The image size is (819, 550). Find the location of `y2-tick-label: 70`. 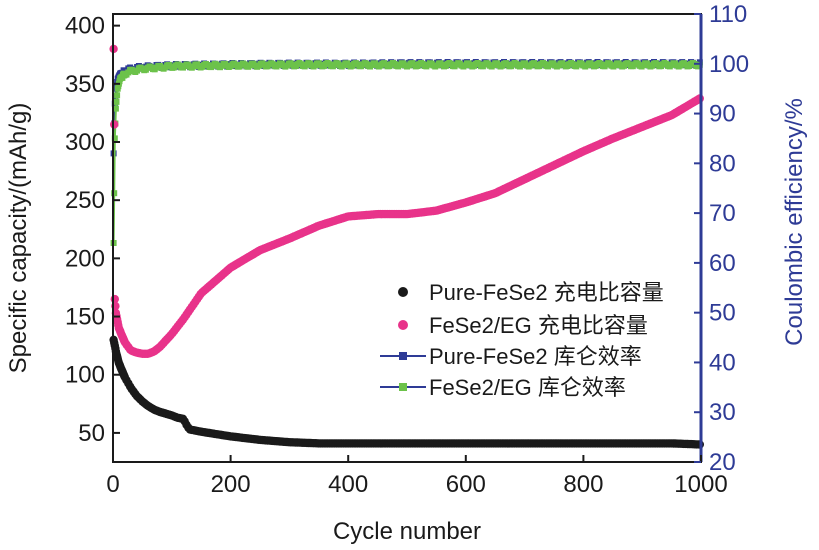

y2-tick-label: 70 is located at coordinates (722, 213).